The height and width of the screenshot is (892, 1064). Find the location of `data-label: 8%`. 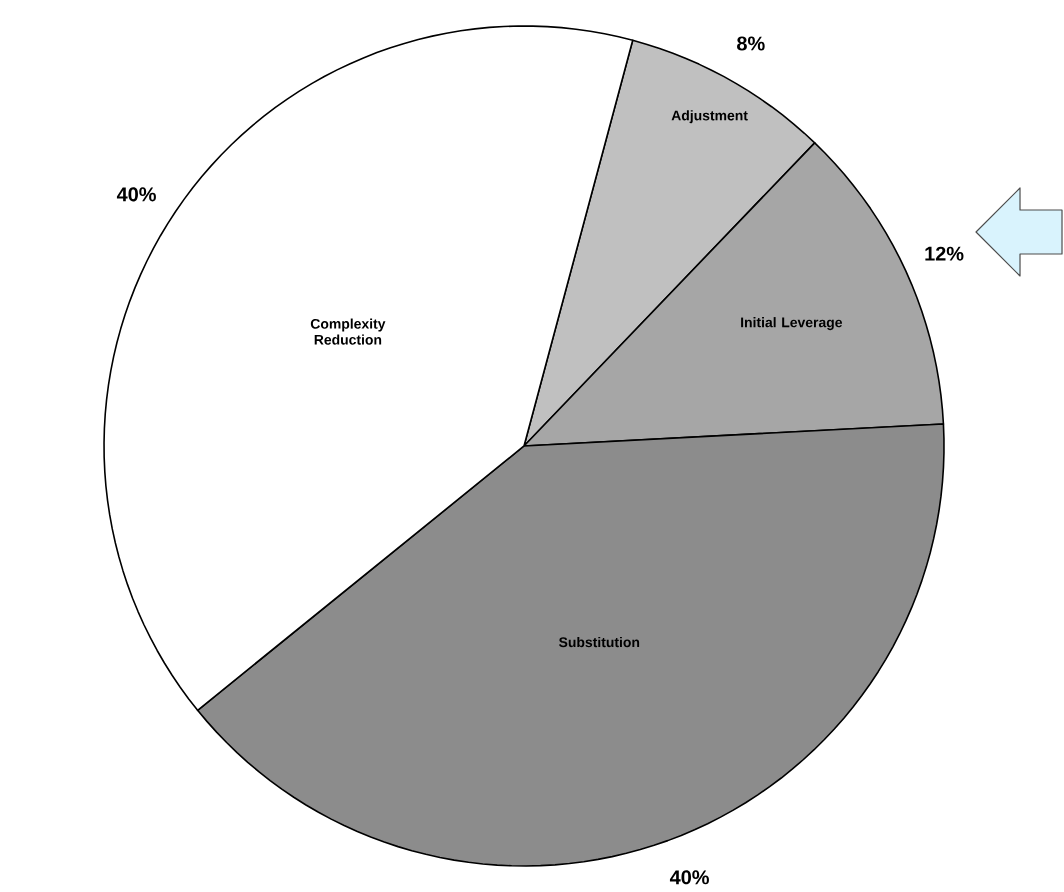

data-label: 8% is located at coordinates (751, 44).